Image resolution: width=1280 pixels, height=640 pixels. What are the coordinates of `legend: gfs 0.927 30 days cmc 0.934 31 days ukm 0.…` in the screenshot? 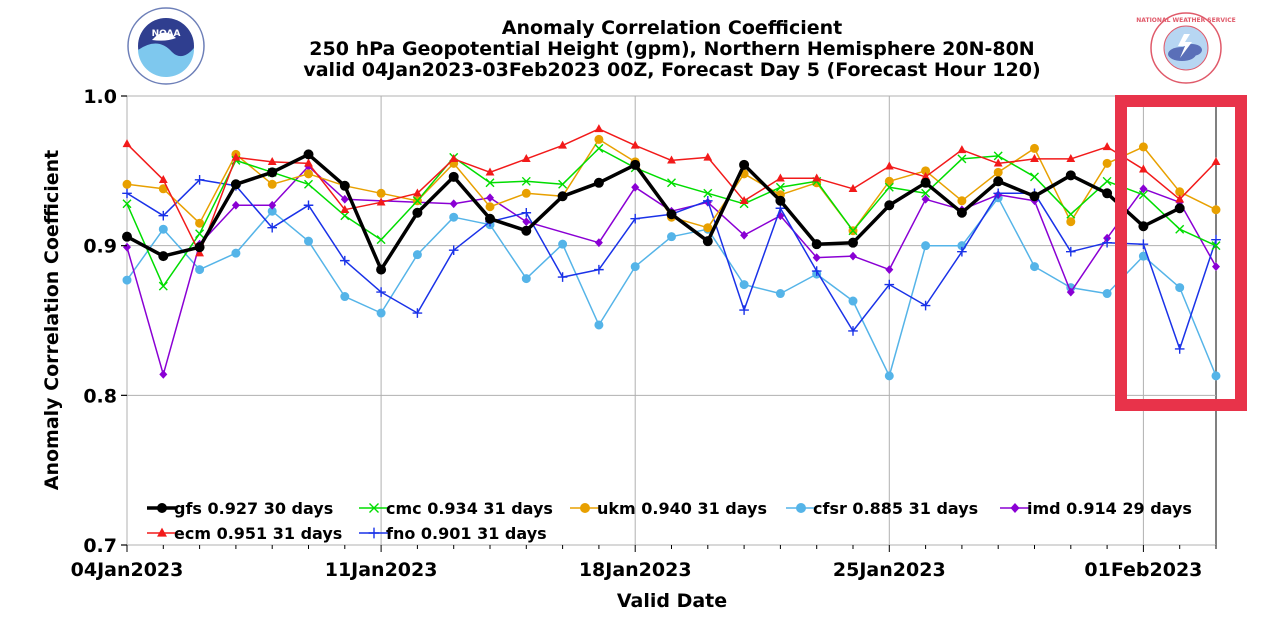 It's located at (669, 521).